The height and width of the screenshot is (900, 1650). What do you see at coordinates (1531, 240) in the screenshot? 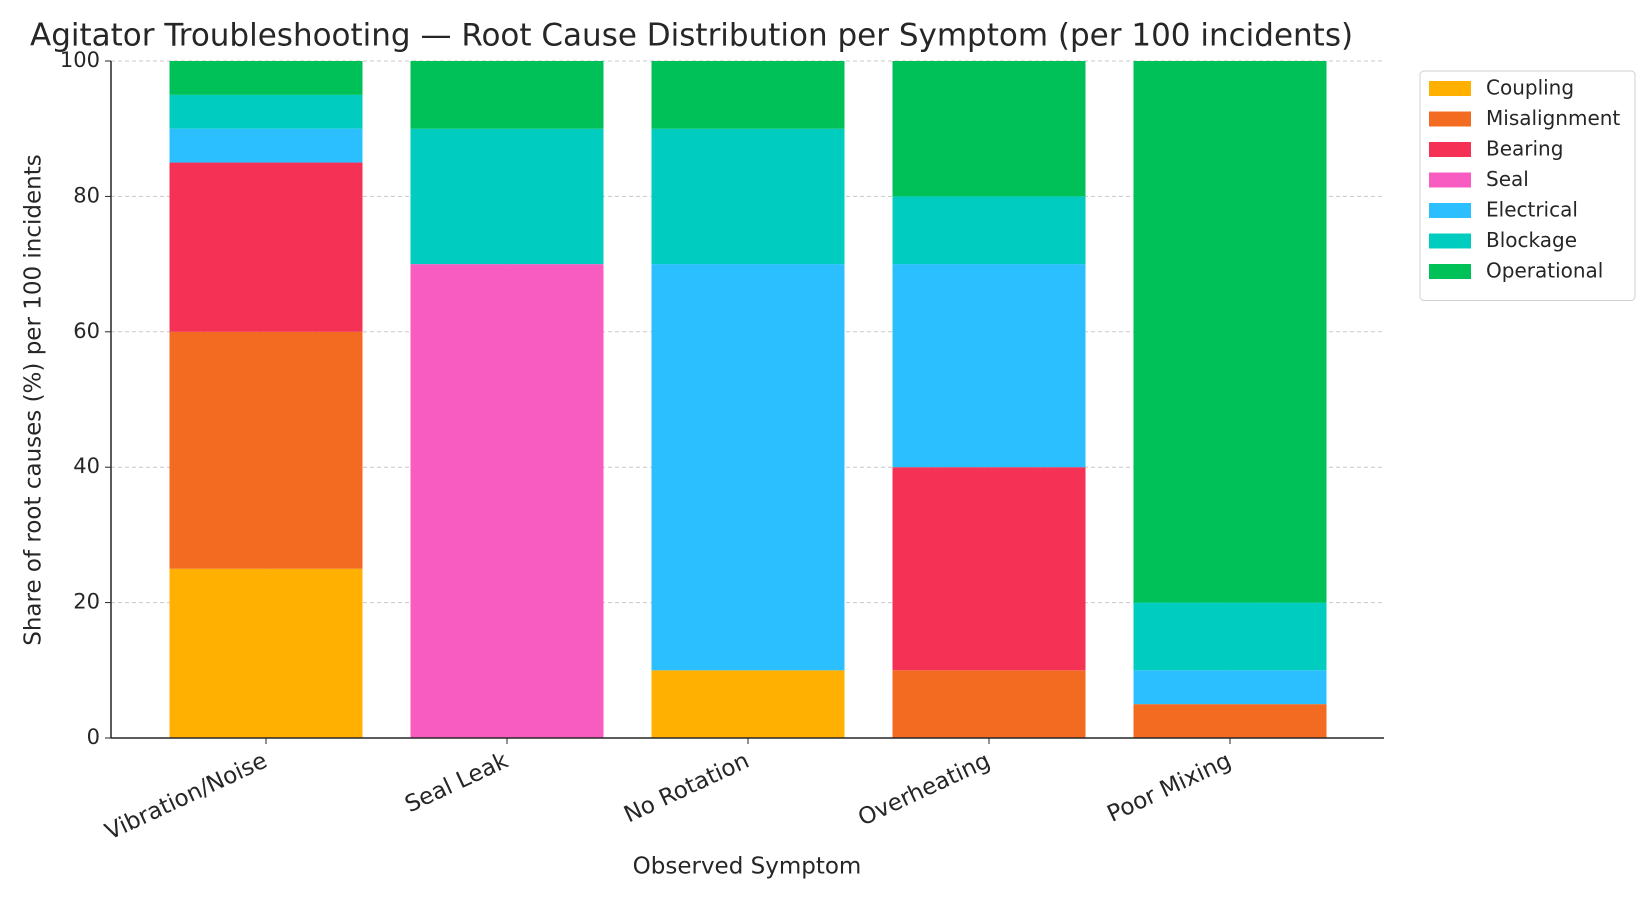
I see `legend-label: Blockage` at bounding box center [1531, 240].